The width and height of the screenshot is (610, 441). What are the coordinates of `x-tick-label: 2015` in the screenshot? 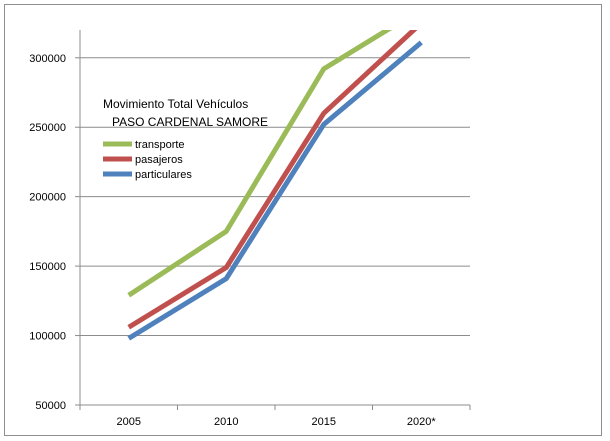 It's located at (324, 422).